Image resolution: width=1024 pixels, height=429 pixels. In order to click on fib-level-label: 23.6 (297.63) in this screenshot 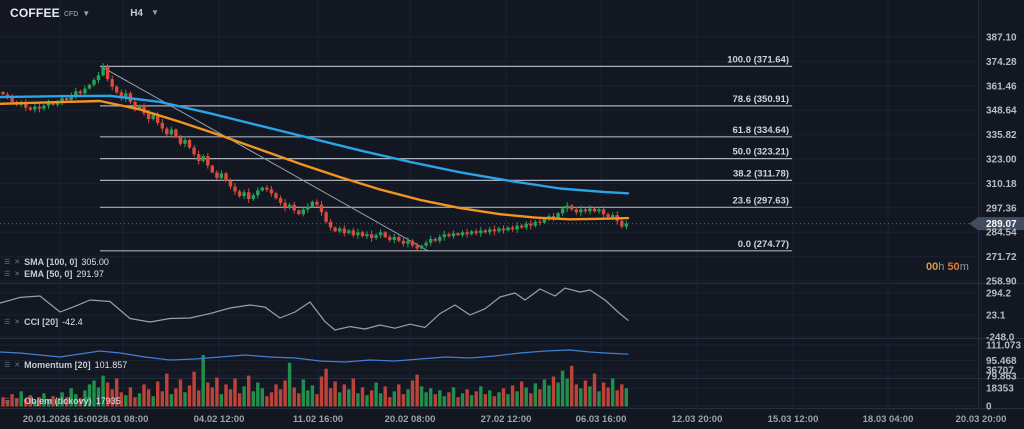, I will do `click(760, 200)`.